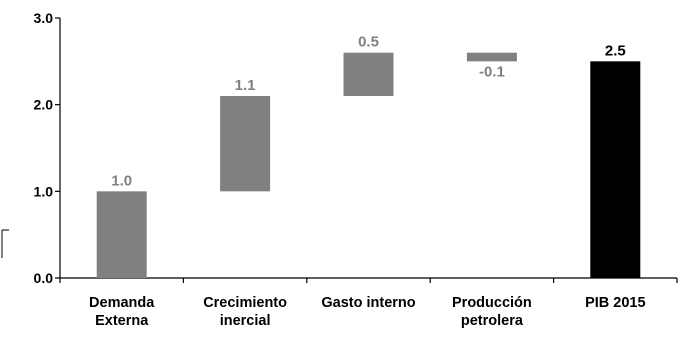 The width and height of the screenshot is (681, 338). What do you see at coordinates (492, 321) in the screenshot?
I see `category-label: petrolera` at bounding box center [492, 321].